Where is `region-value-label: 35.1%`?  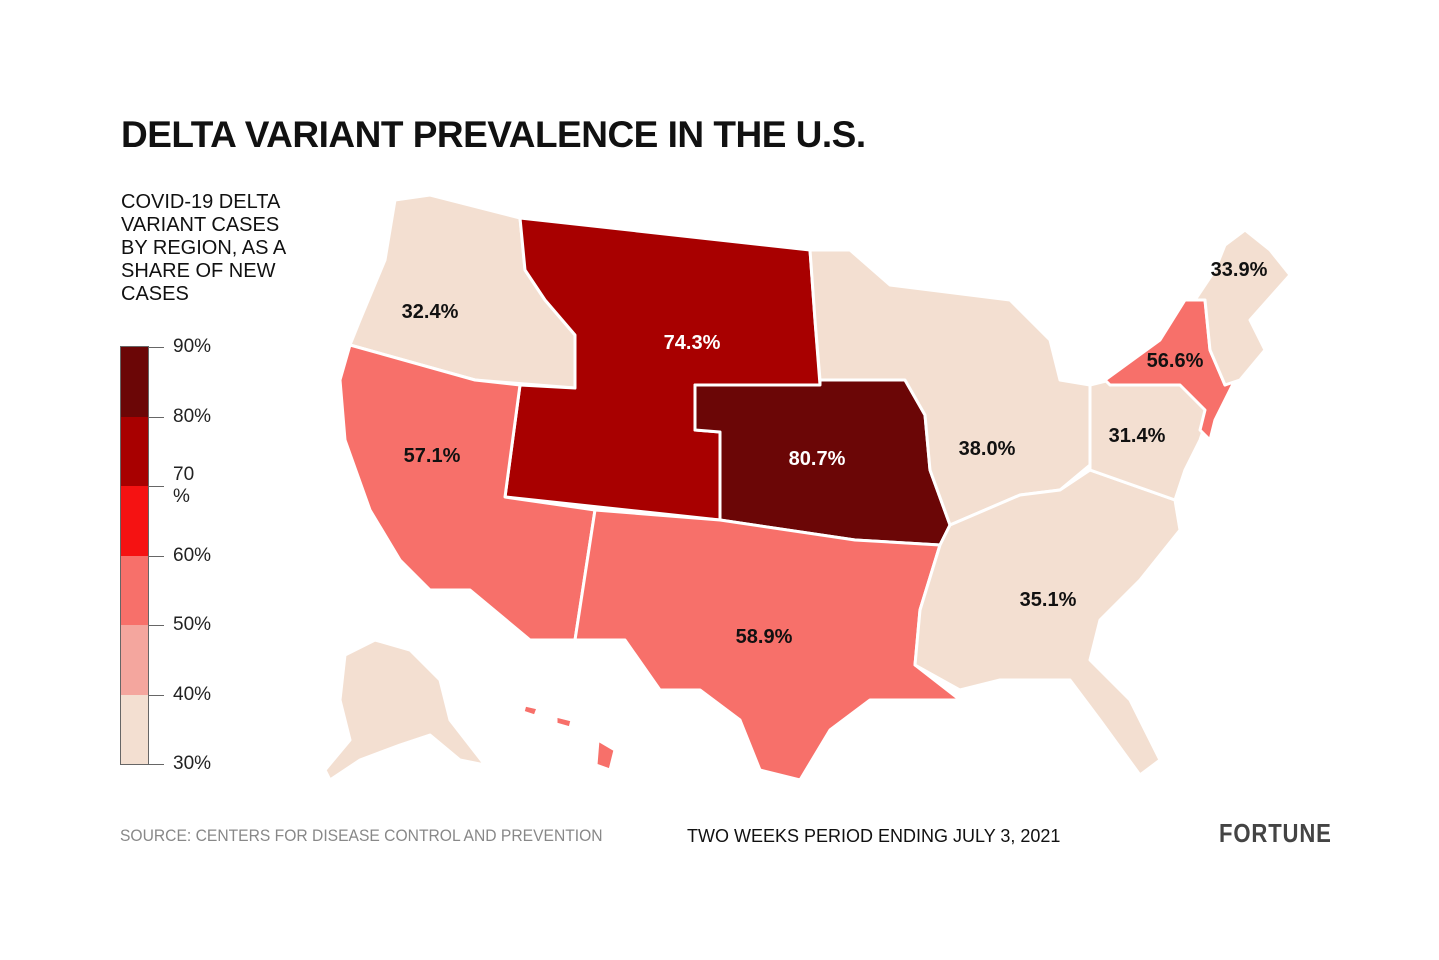 region-value-label: 35.1% is located at coordinates (1048, 600).